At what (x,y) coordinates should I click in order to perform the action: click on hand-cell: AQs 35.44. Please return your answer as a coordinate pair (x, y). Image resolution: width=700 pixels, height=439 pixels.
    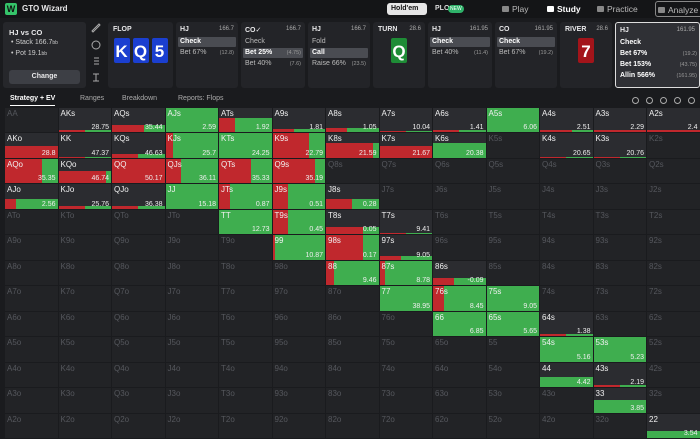
    Looking at the image, I should click on (138, 120).